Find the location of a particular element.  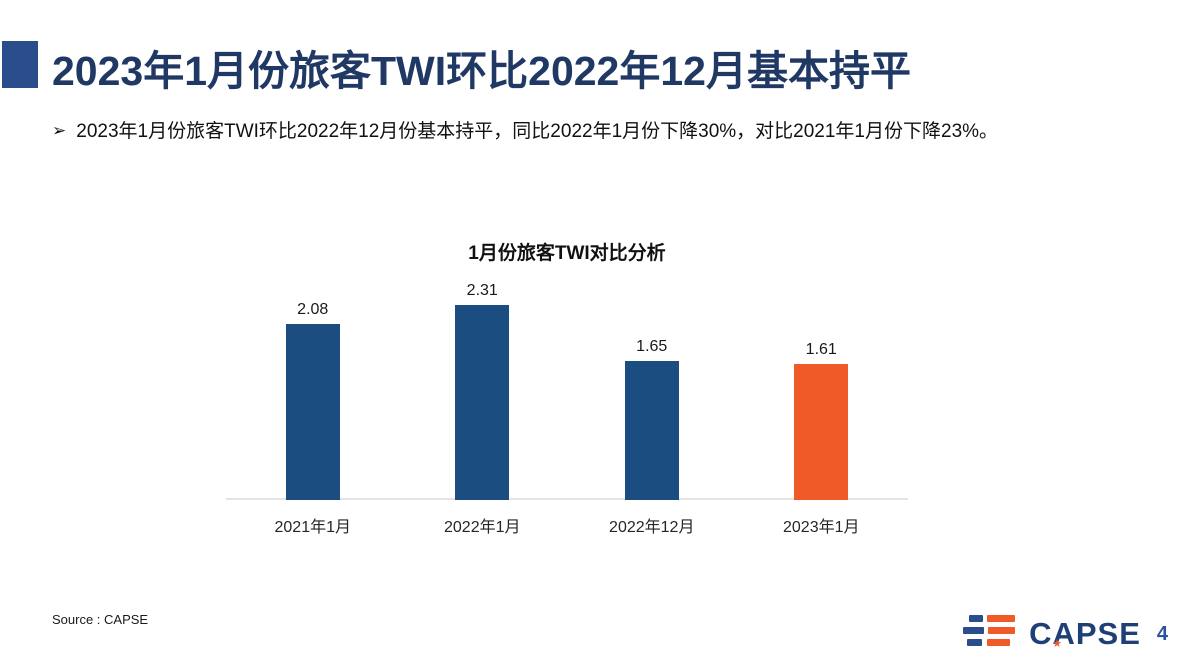

capse-logo-text: CAPSE ★ is located at coordinates (1085, 634).